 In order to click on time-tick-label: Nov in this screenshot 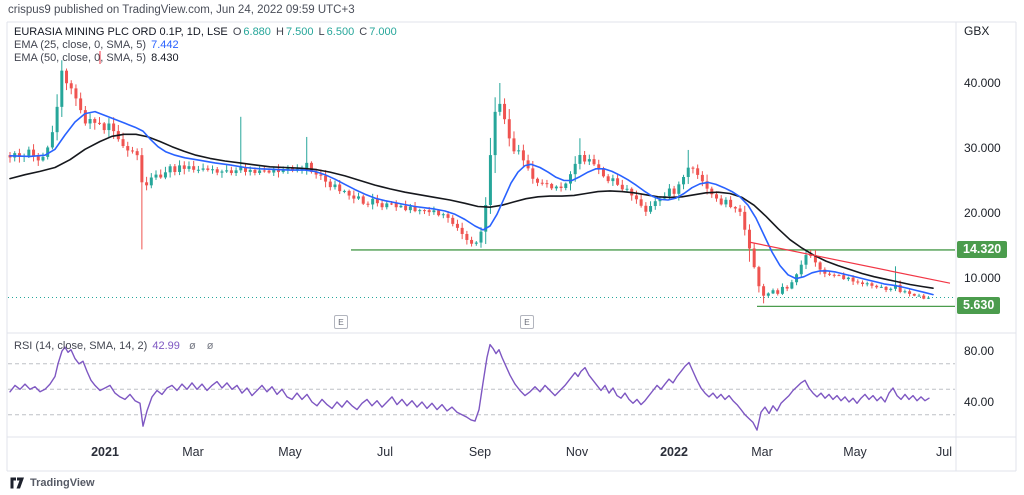, I will do `click(577, 452)`.